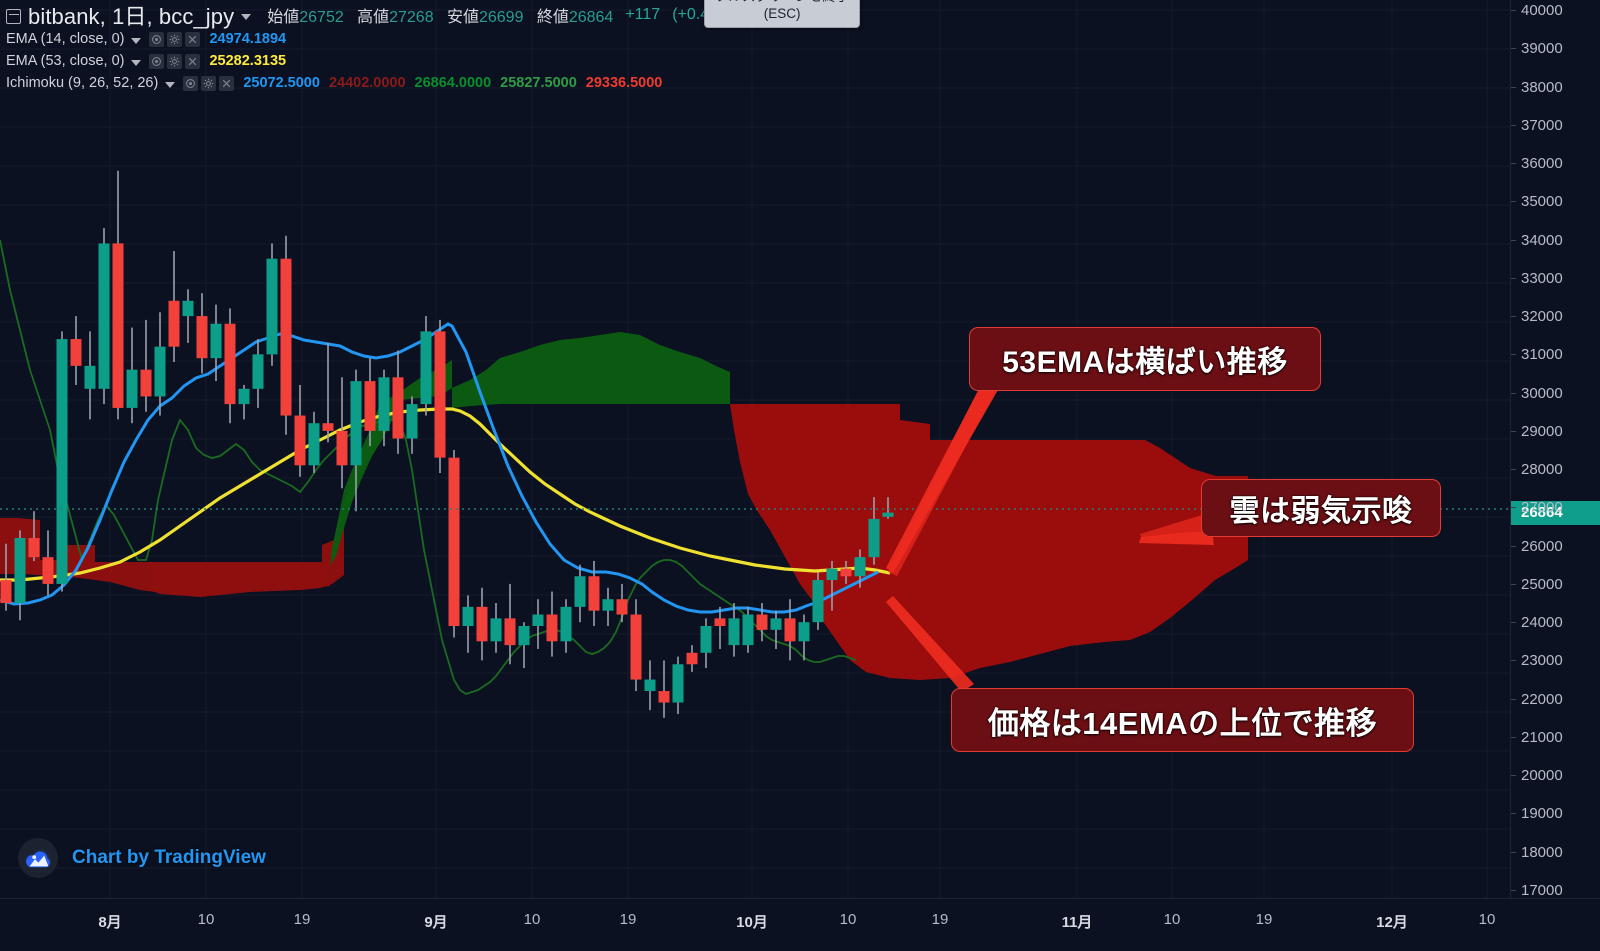 The width and height of the screenshot is (1600, 951). I want to click on callout-53ema: 53EMAは横ばい推移, so click(1145, 359).